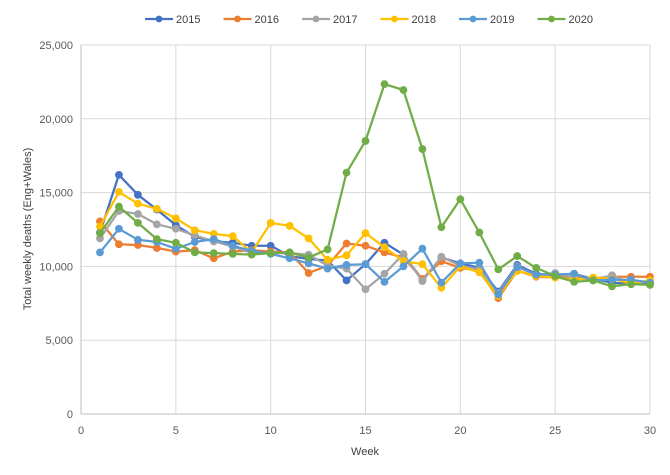  Describe the element at coordinates (56, 46) in the screenshot. I see `y-tick-label: 25,000` at that location.